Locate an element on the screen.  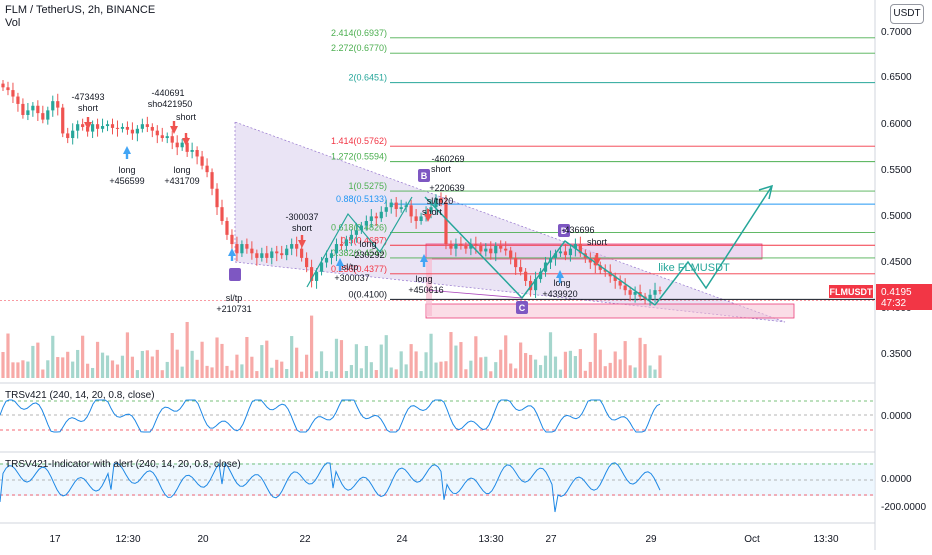
support-zone is located at coordinates (610, 311).